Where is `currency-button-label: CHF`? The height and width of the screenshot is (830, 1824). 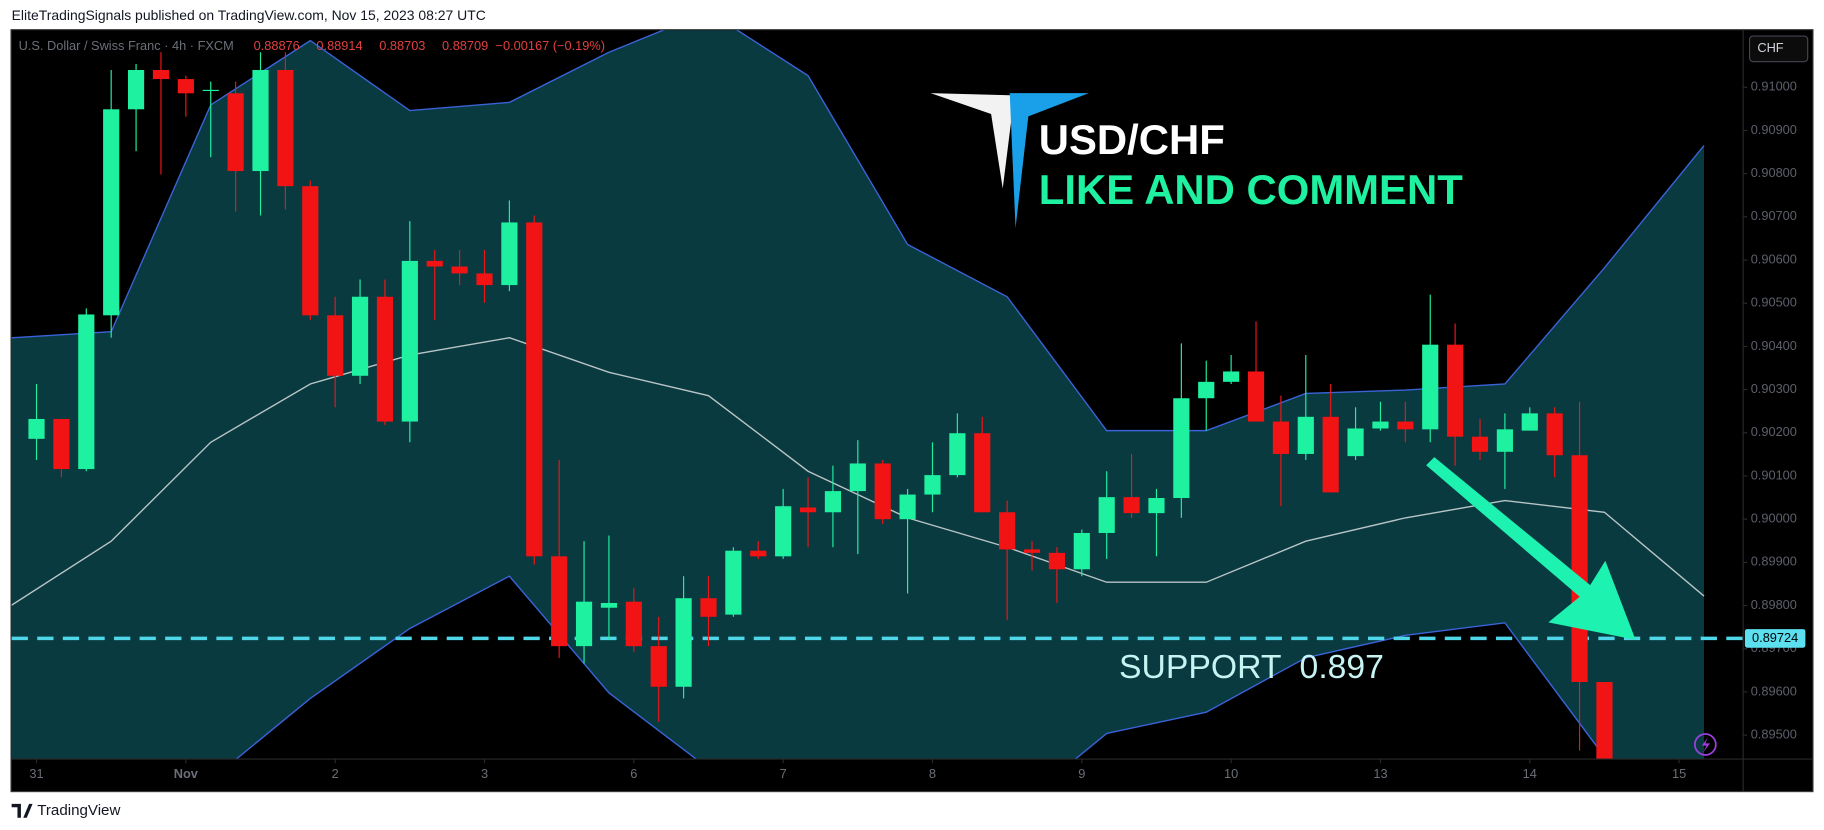 currency-button-label: CHF is located at coordinates (1770, 47).